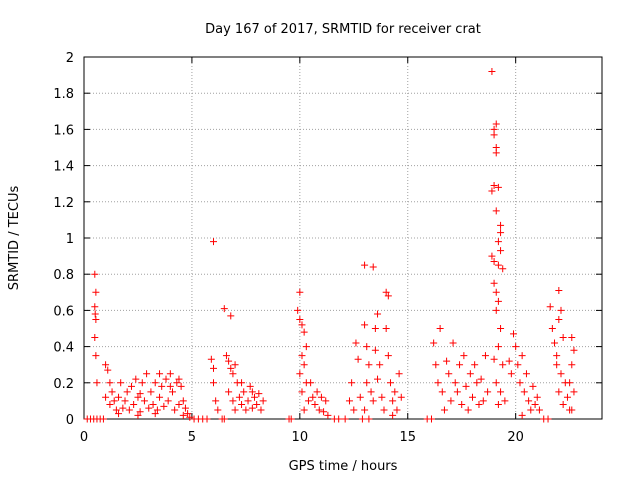 This screenshot has width=640, height=480. Describe the element at coordinates (515, 437) in the screenshot. I see `x-tick-label: 20` at that location.